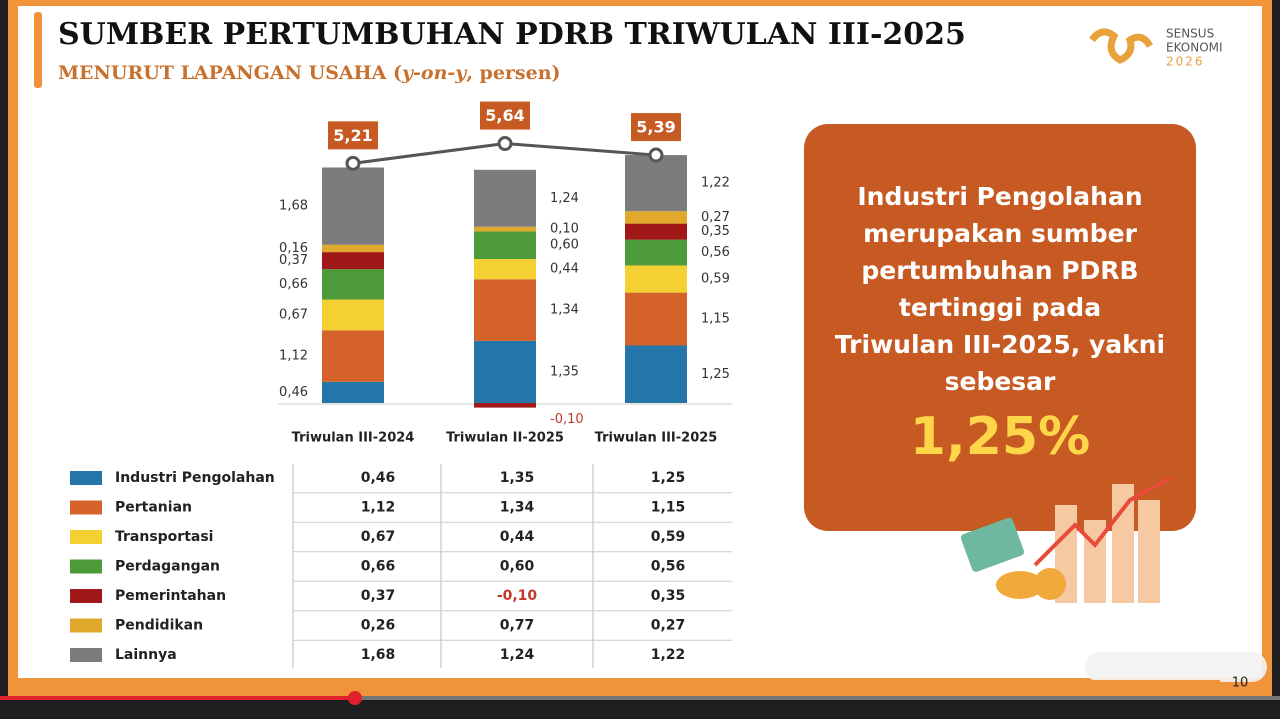  What do you see at coordinates (517, 478) in the screenshot?
I see `table-cell: 1,35` at bounding box center [517, 478].